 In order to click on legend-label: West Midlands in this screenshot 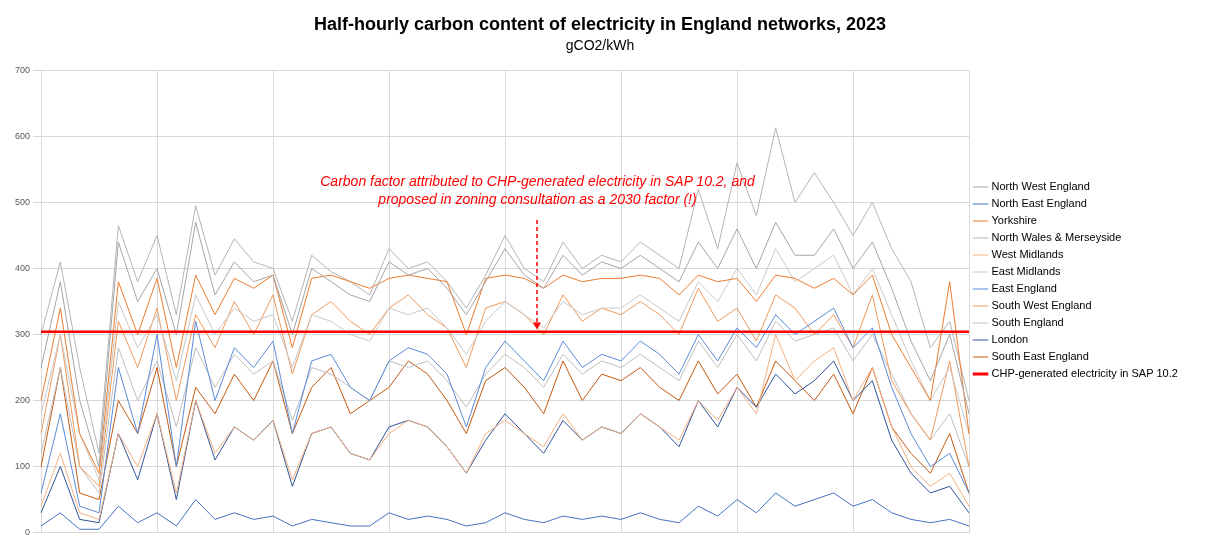, I will do `click(1027, 254)`.